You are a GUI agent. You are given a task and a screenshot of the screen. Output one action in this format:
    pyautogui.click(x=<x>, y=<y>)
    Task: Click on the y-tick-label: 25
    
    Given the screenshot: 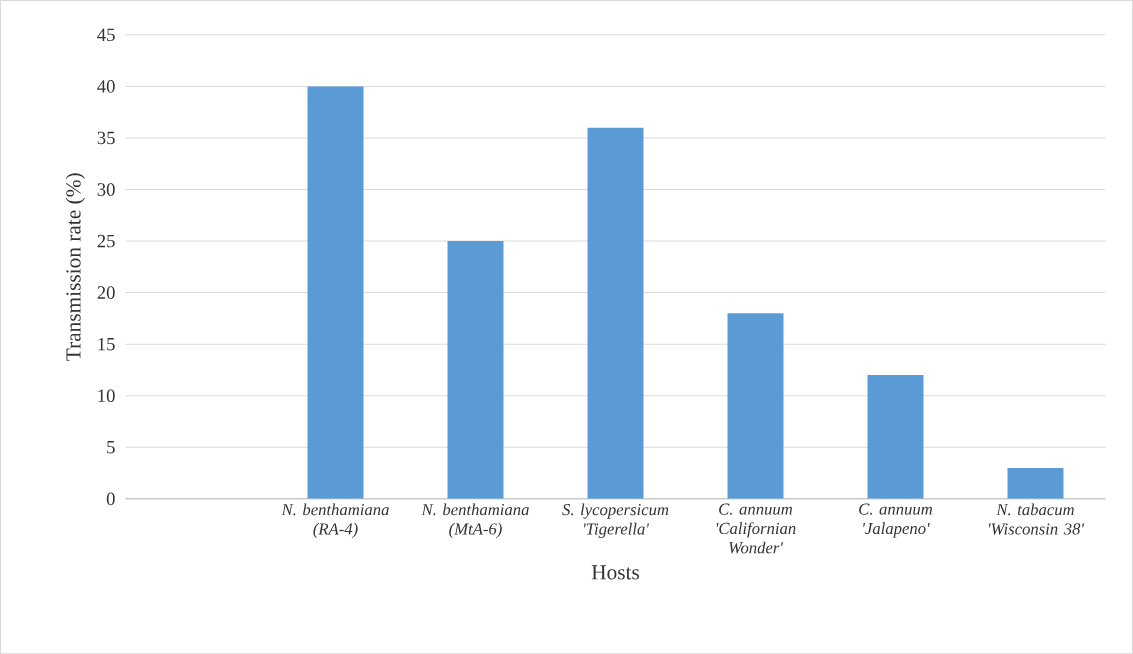 What is the action you would take?
    pyautogui.click(x=106, y=241)
    